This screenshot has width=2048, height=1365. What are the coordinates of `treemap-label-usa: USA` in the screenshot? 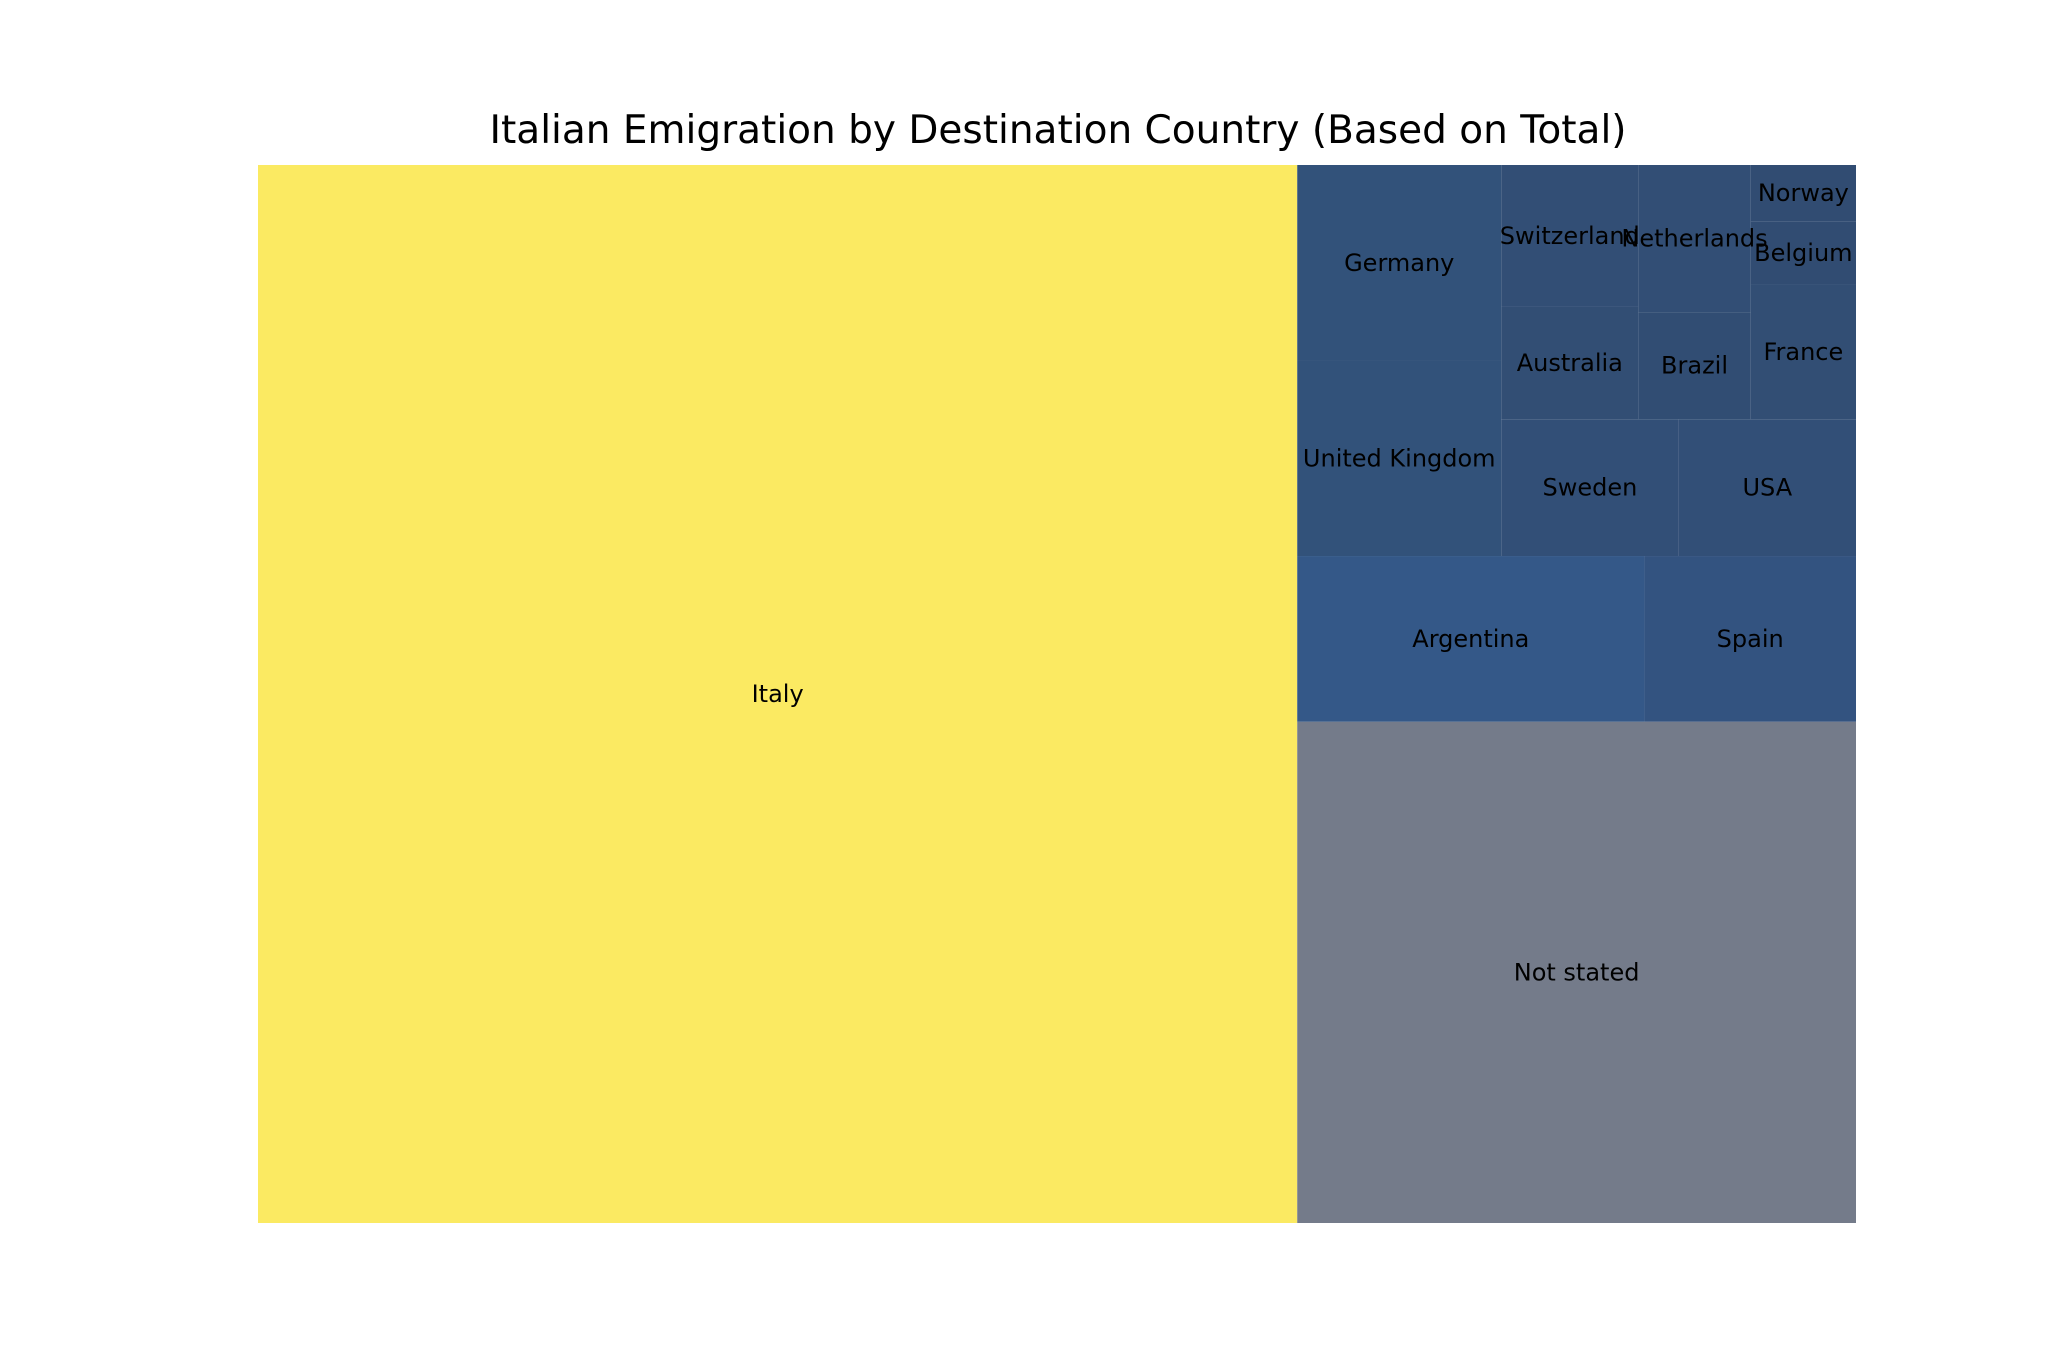 It's located at (1767, 488).